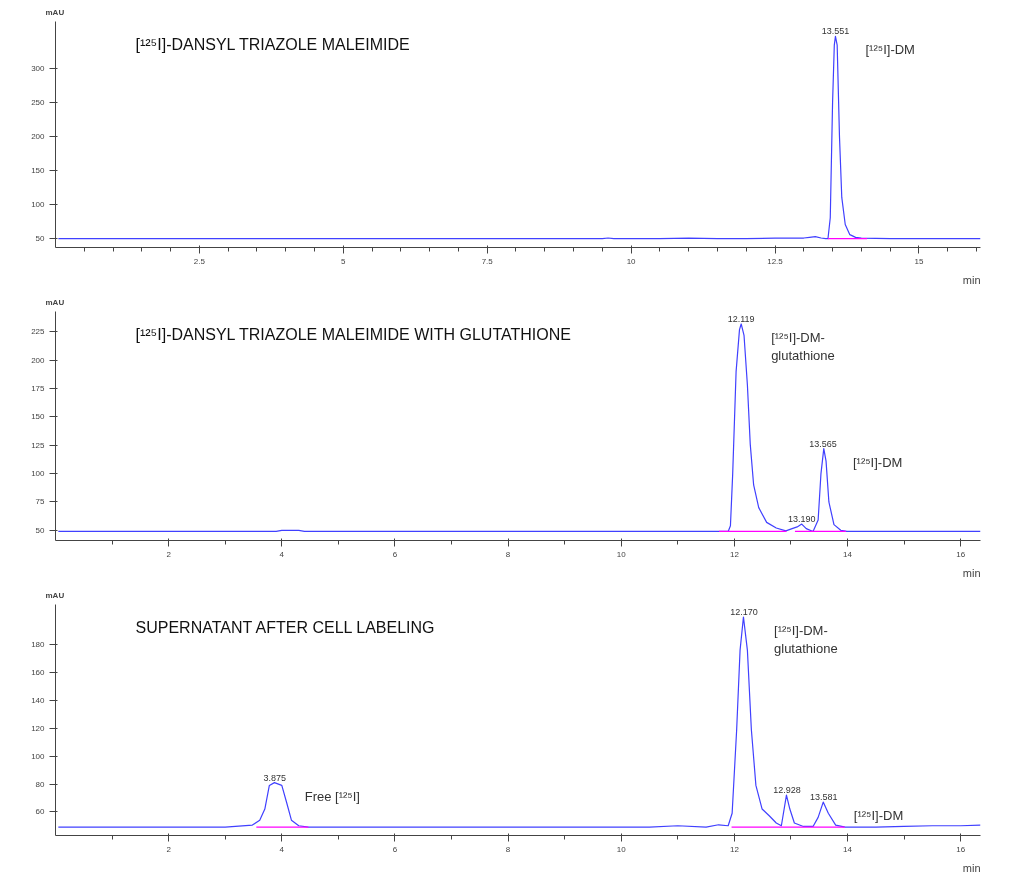 This screenshot has width=1024, height=882. What do you see at coordinates (823, 443) in the screenshot?
I see `annotation: 13.565` at bounding box center [823, 443].